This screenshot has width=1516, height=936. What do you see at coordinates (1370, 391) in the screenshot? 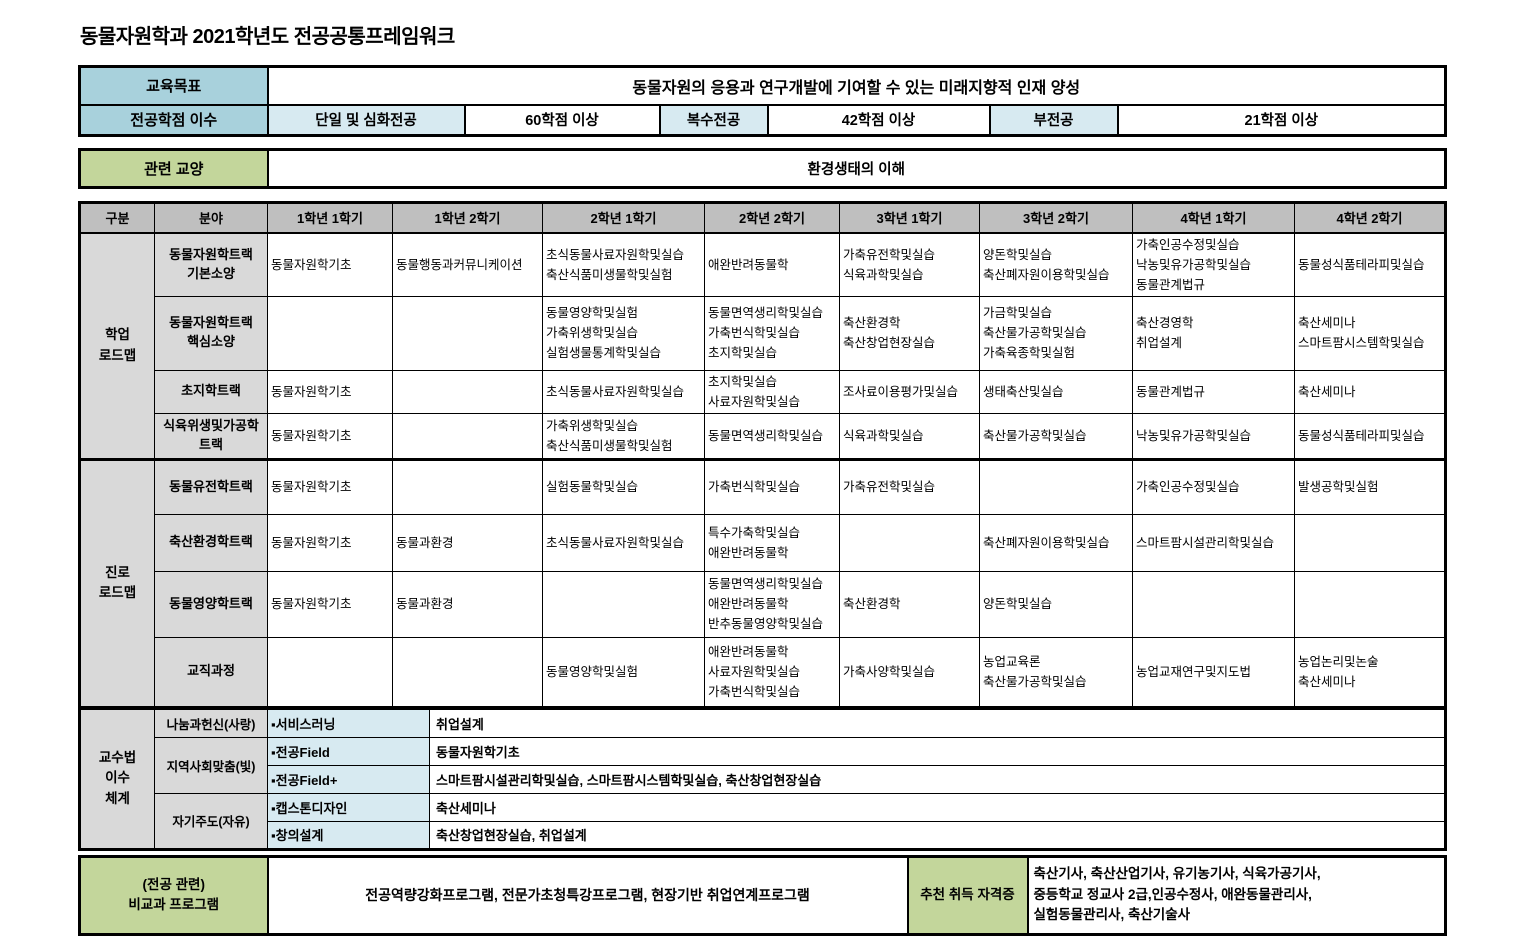
I see `course-cell: 축산세미나` at bounding box center [1370, 391].